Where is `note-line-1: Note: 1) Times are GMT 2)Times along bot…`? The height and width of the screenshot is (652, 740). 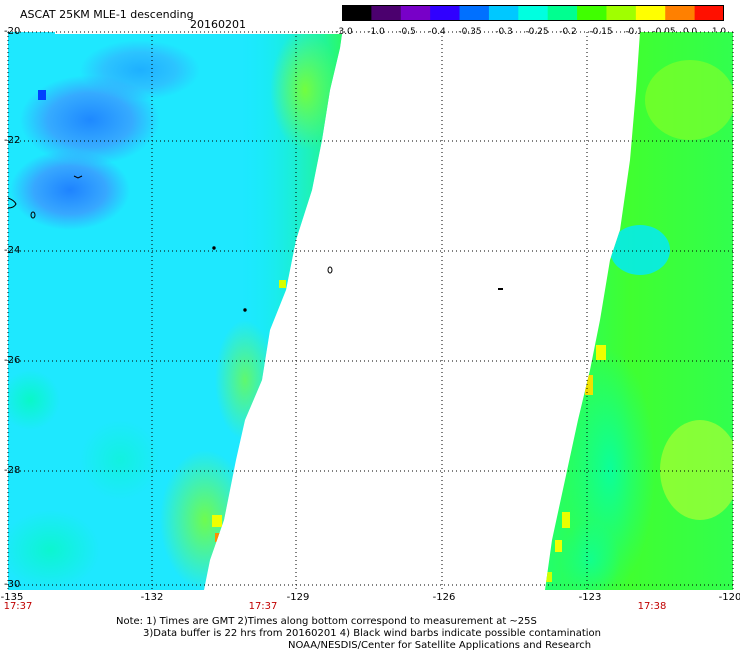 note-line-1: Note: 1) Times are GMT 2)Times along bot… is located at coordinates (326, 621).